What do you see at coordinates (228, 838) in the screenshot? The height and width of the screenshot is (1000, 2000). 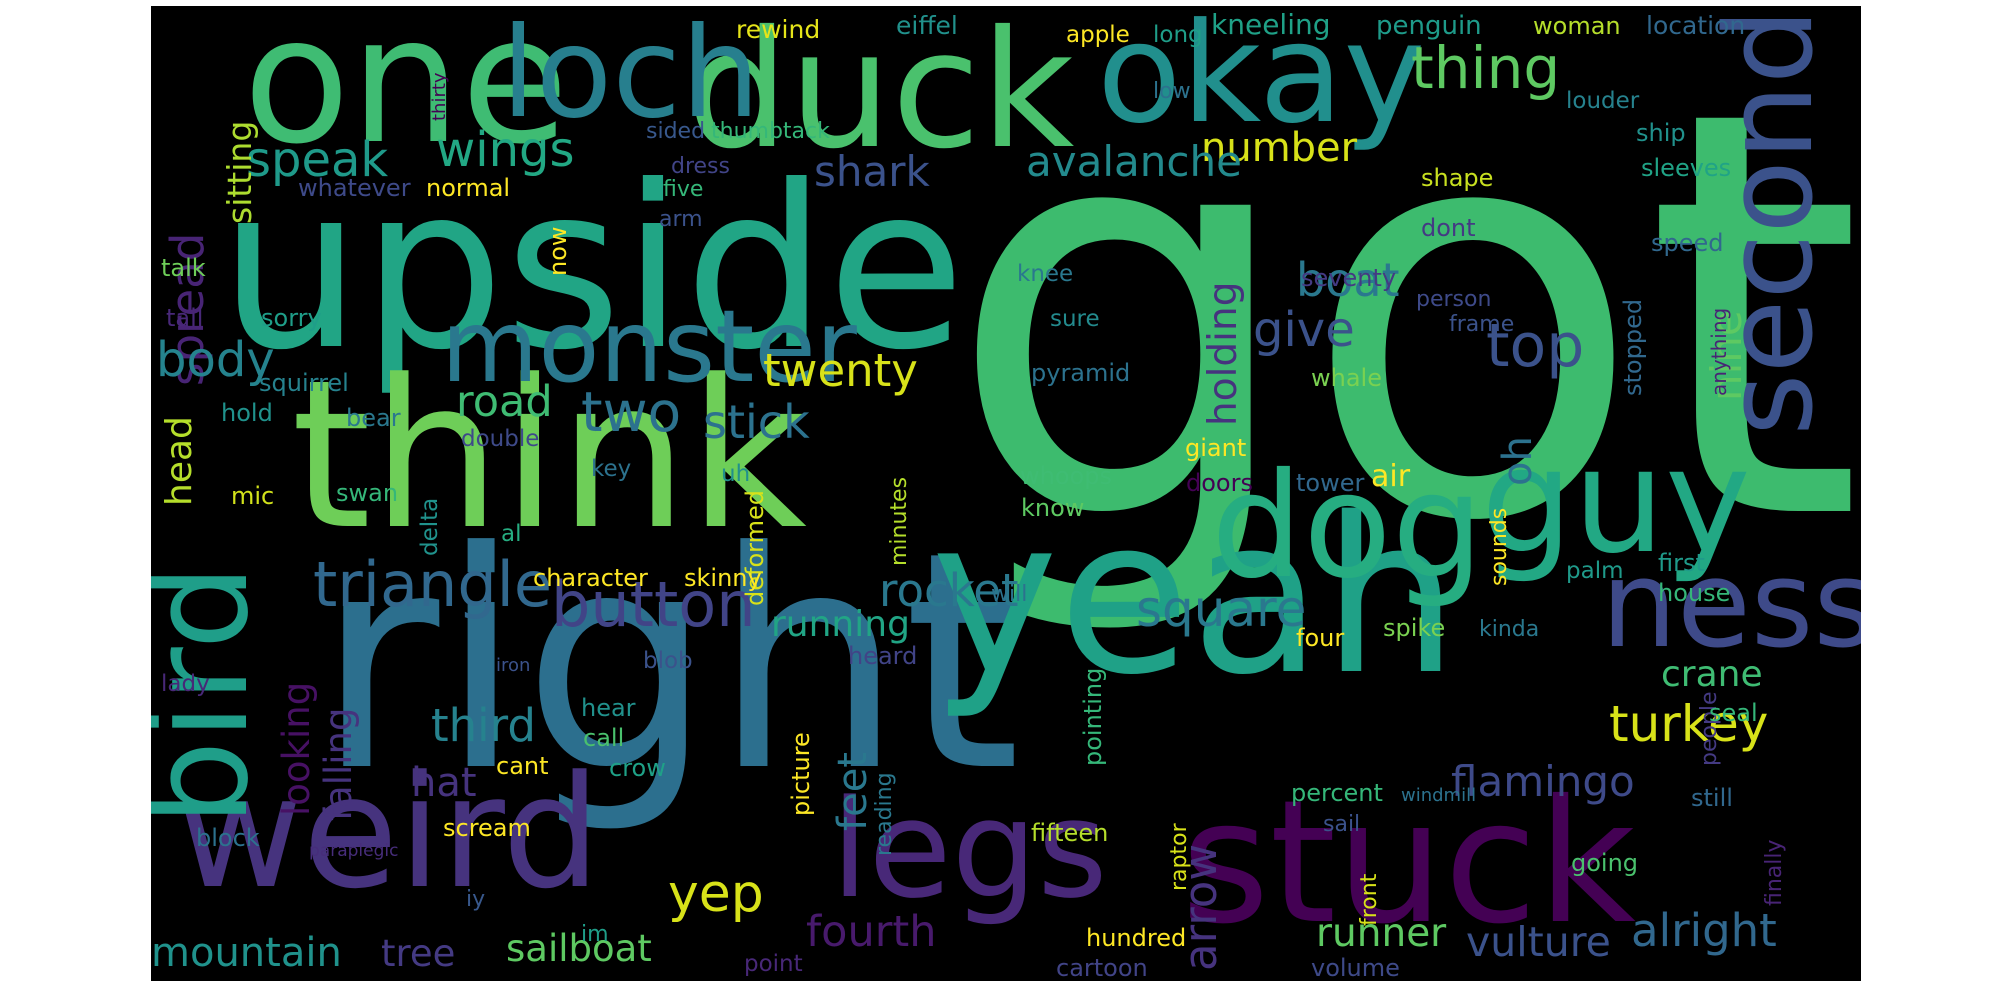 I see `word-block: block` at bounding box center [228, 838].